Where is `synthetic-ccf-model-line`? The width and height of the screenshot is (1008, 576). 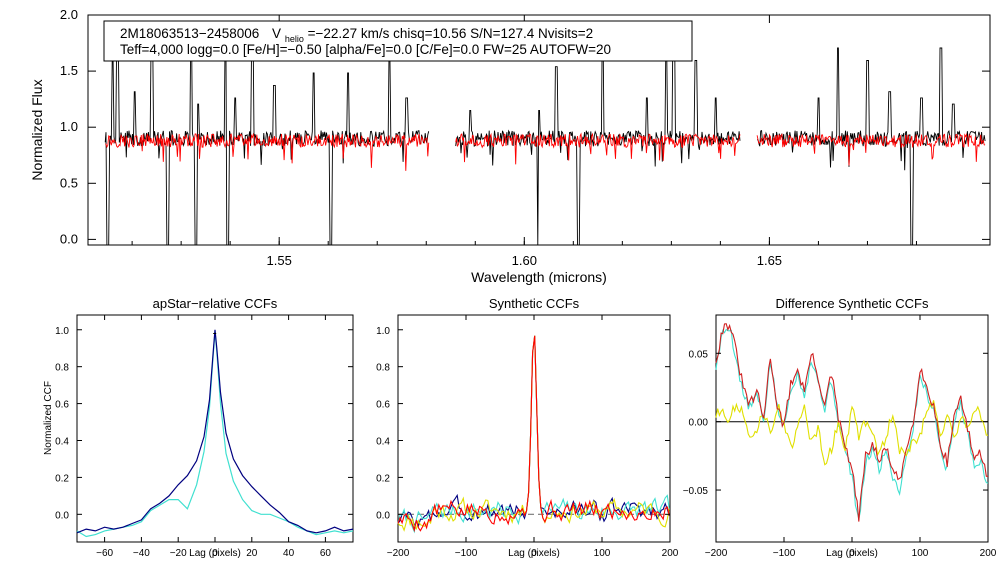
synthetic-ccf-model-line is located at coordinates (533, 434).